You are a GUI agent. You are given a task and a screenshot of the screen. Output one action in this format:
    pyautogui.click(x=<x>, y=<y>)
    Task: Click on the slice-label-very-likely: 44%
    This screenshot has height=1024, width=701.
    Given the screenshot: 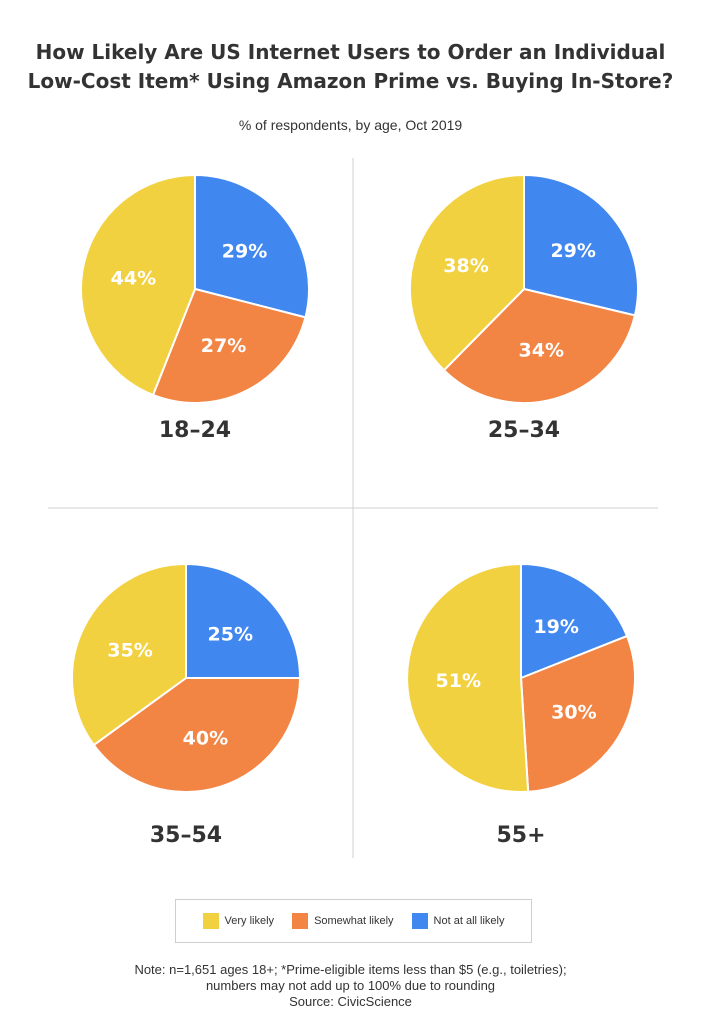 What is the action you would take?
    pyautogui.click(x=133, y=278)
    